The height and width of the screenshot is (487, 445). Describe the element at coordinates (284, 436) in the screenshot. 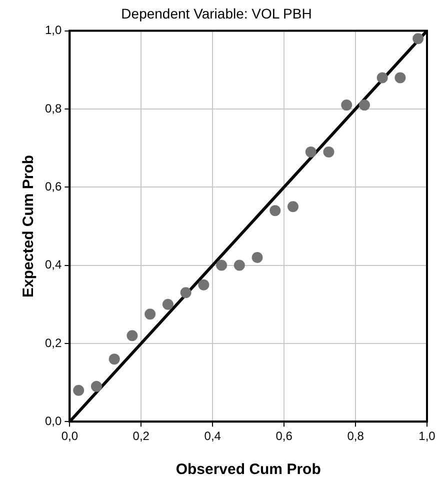

I see `x-tick-label: 0,6` at that location.